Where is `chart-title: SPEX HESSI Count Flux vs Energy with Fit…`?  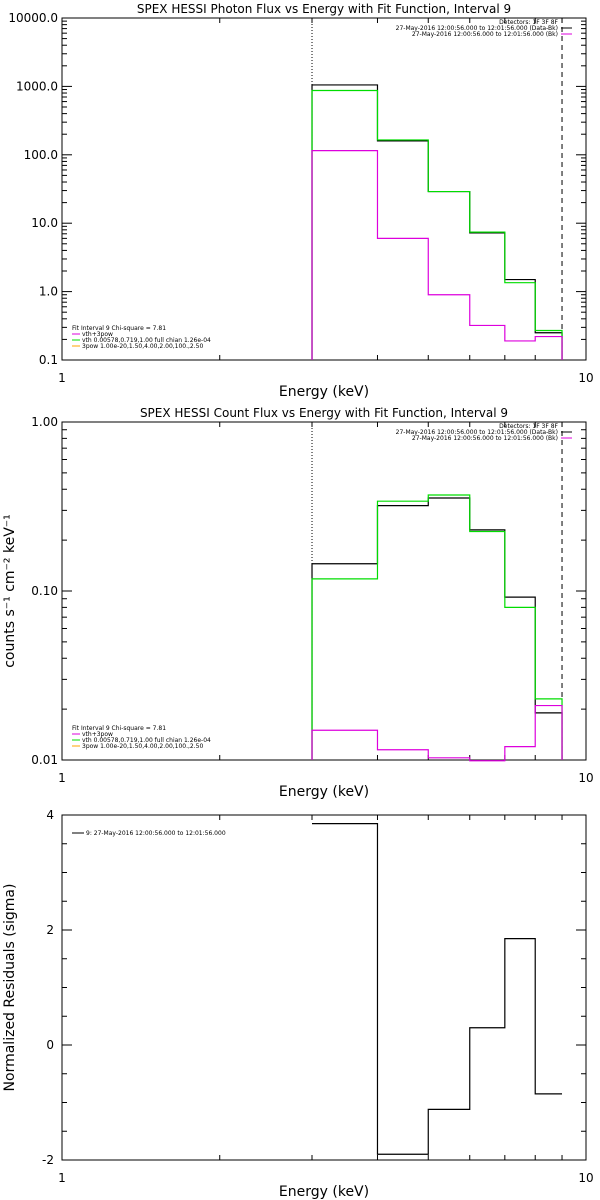 chart-title: SPEX HESSI Count Flux vs Energy with Fit… is located at coordinates (324, 413).